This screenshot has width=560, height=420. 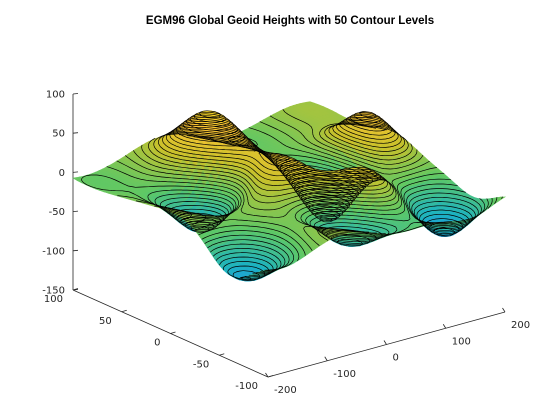 I want to click on y-tick-label: 0, so click(x=157, y=343).